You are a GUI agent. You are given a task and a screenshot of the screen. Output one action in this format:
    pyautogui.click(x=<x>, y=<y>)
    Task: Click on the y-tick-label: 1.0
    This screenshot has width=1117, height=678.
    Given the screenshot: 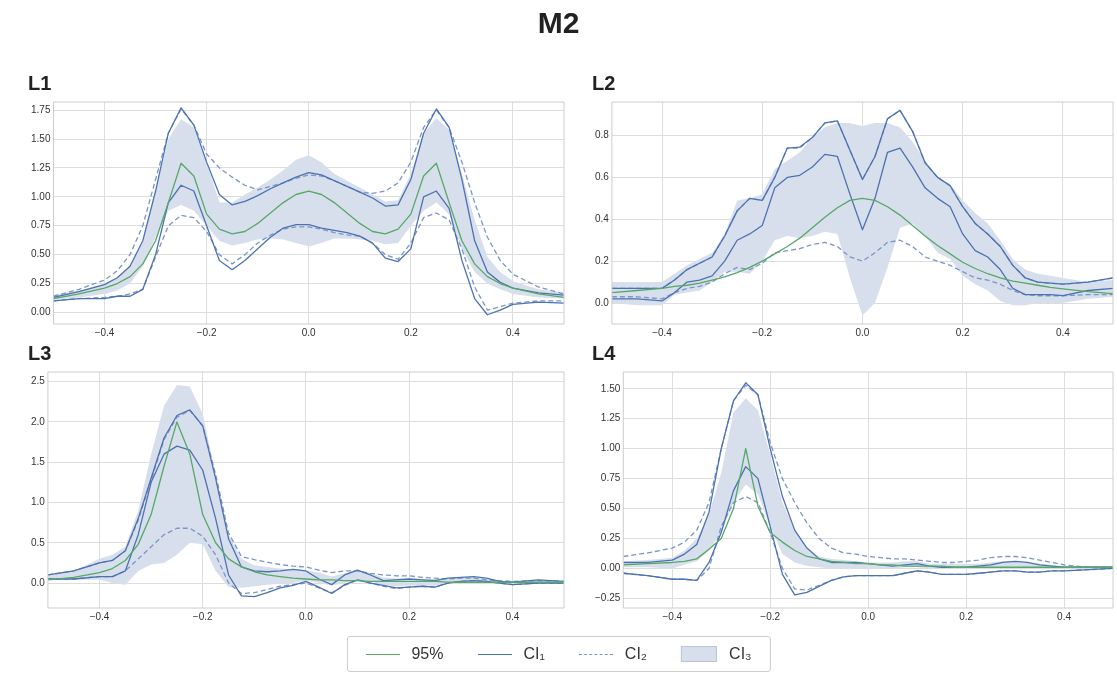 What is the action you would take?
    pyautogui.click(x=38, y=502)
    